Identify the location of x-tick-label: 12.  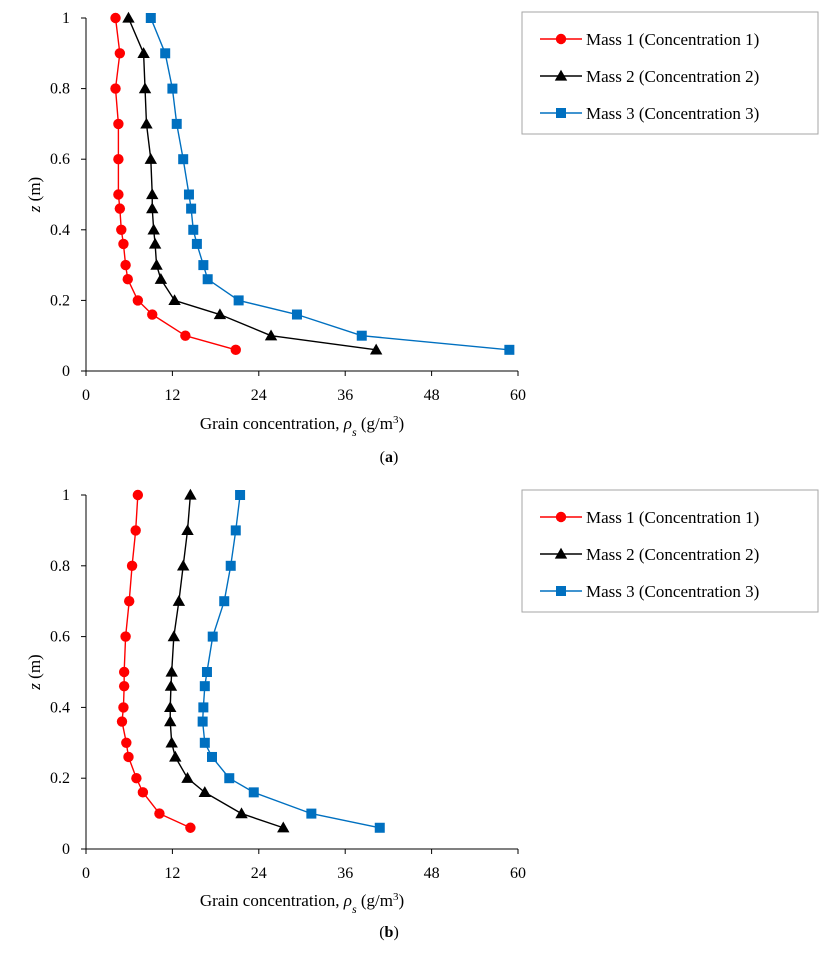
(172, 395).